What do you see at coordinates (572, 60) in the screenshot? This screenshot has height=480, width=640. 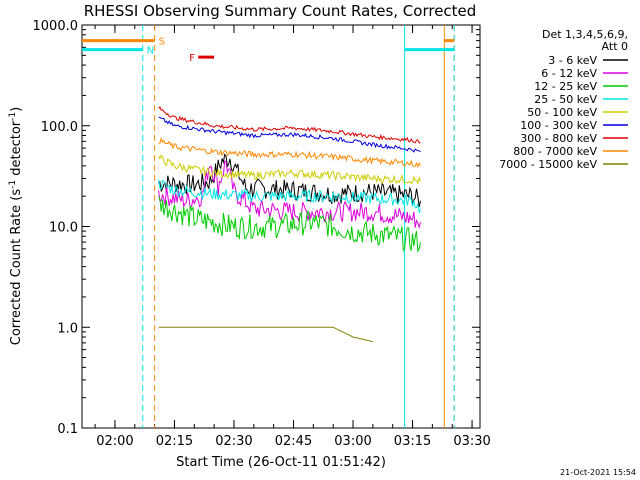 I see `legend-entry-label: 3 - 6 keV` at bounding box center [572, 60].